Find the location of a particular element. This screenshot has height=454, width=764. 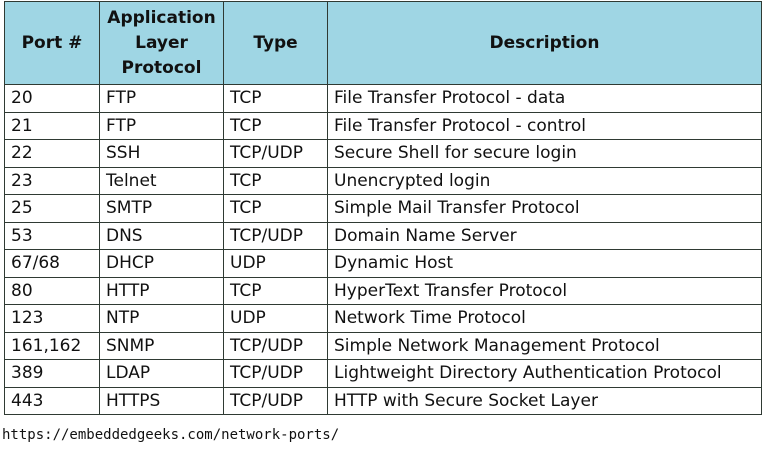

cell-description: HyperText Transfer Protocol is located at coordinates (544, 290).